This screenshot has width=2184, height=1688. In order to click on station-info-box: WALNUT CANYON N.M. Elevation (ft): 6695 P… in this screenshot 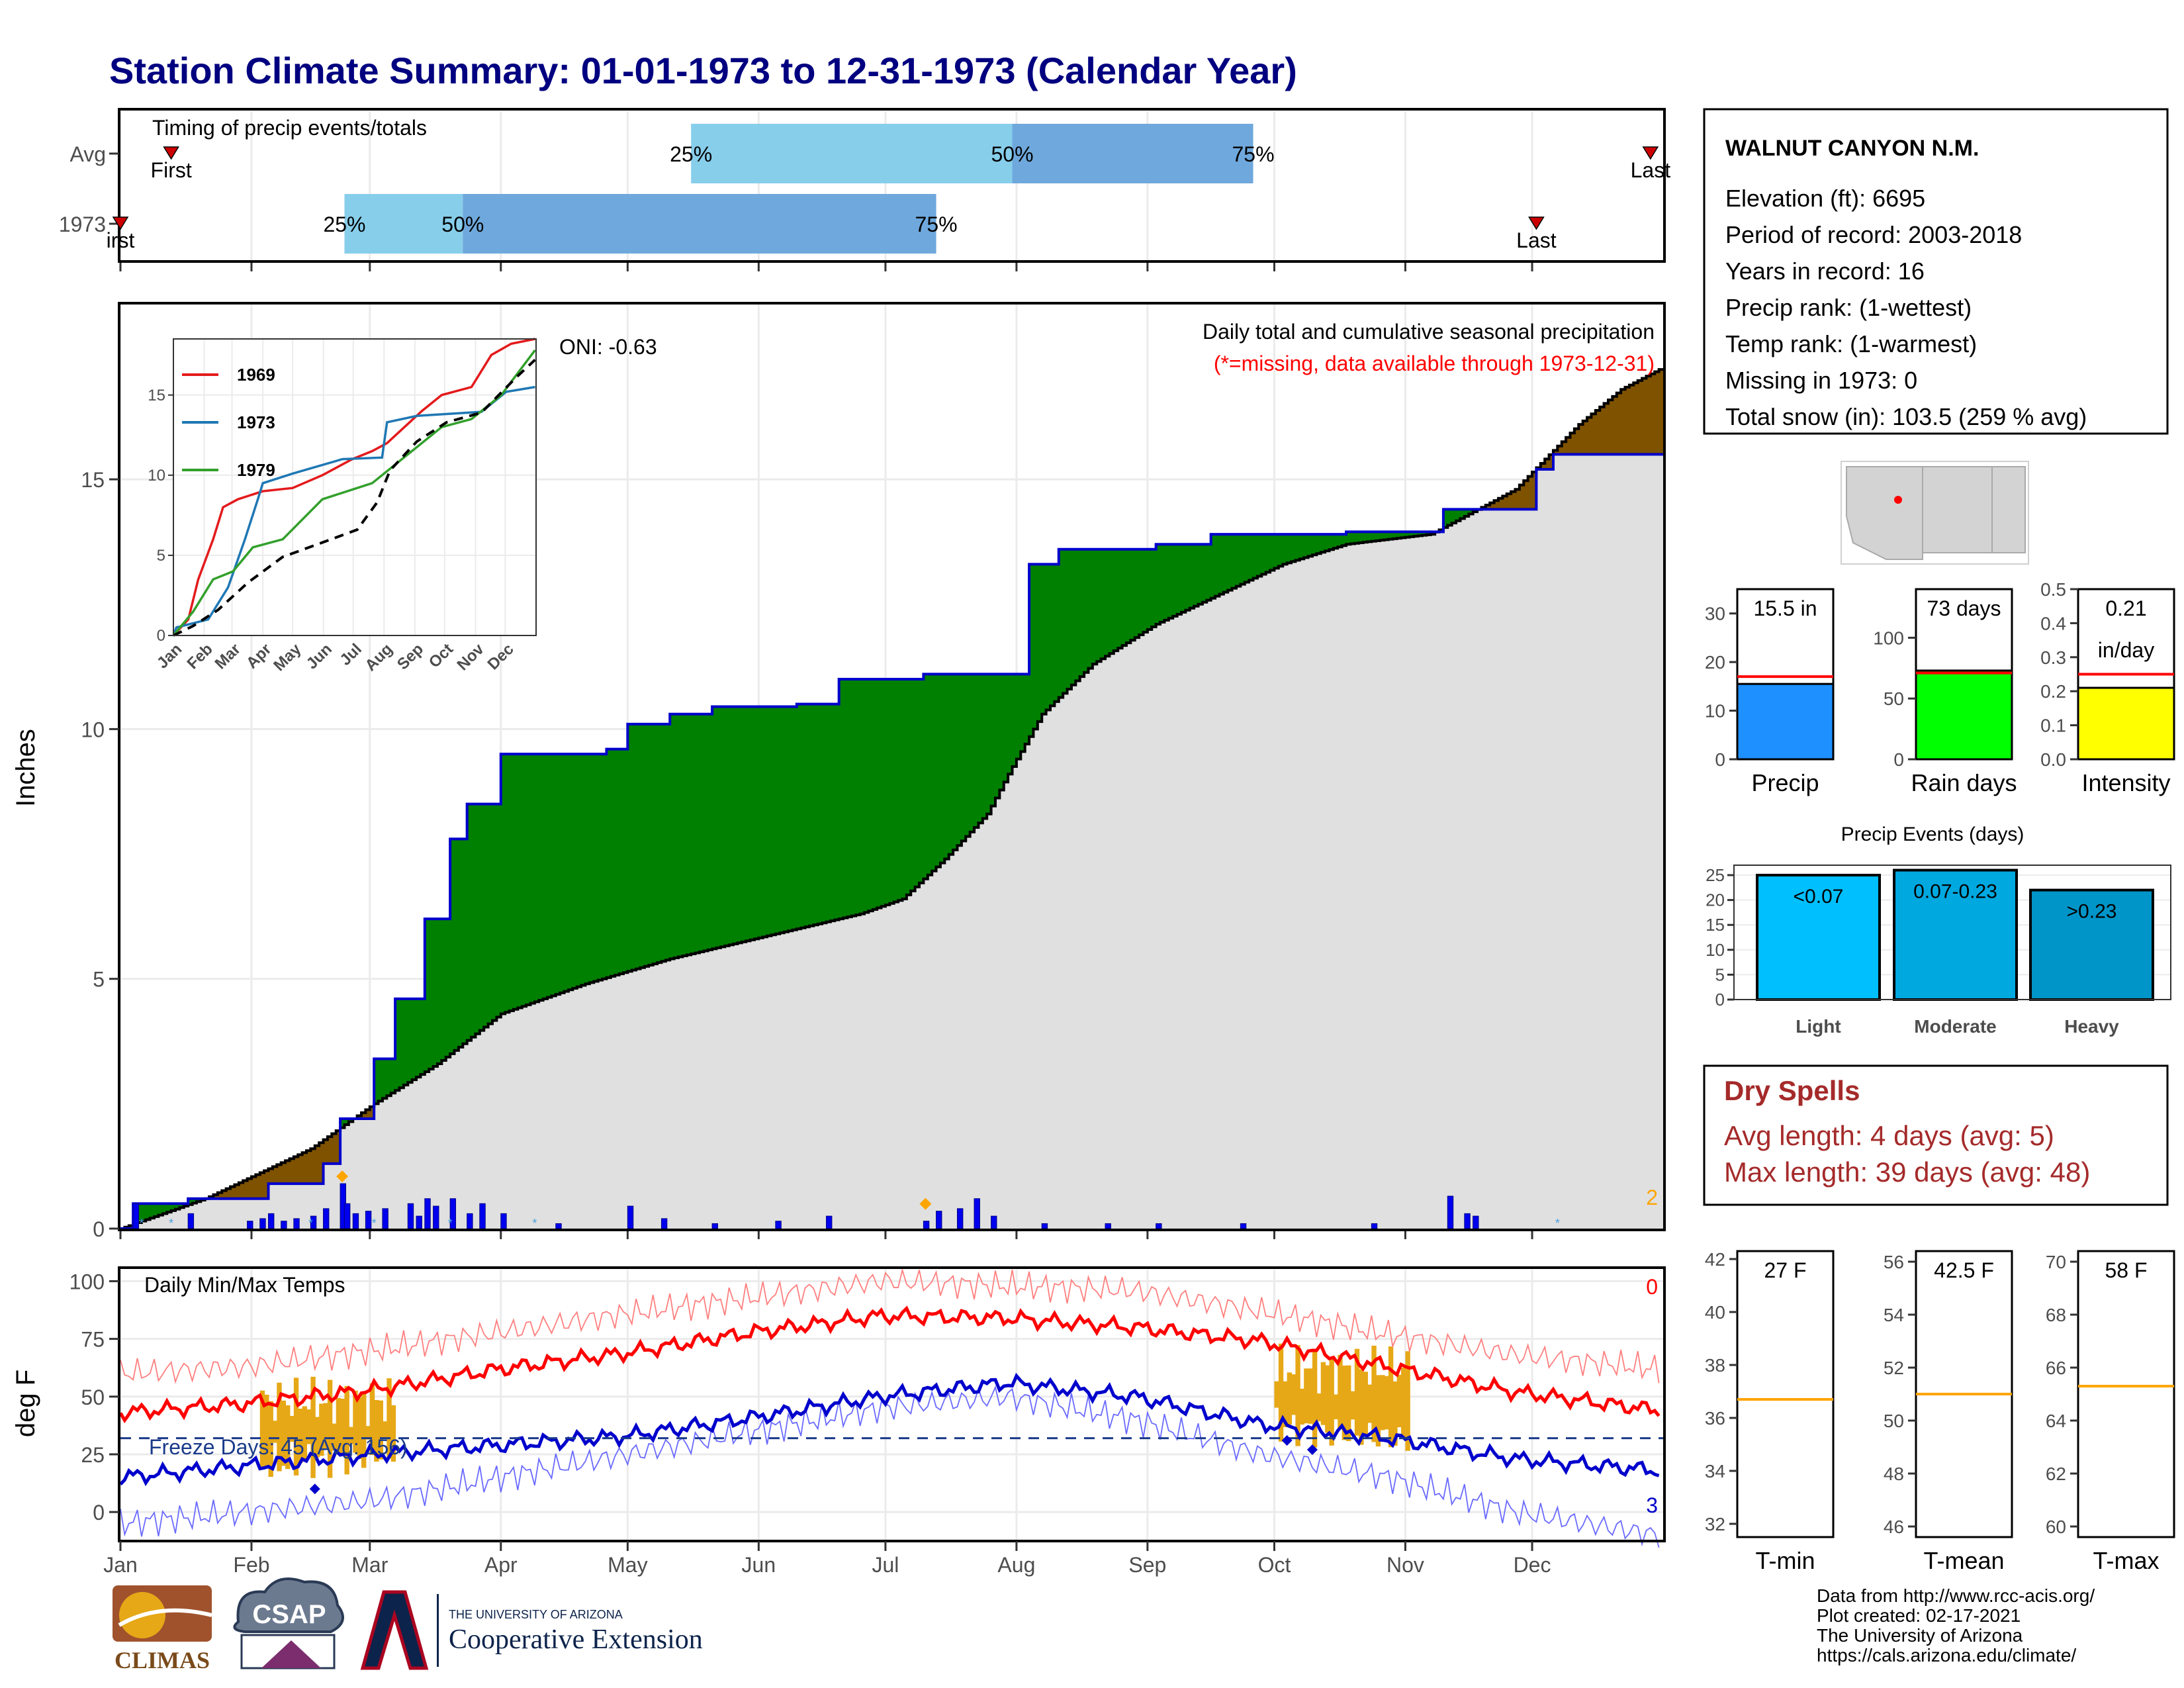, I will do `click(1936, 271)`.